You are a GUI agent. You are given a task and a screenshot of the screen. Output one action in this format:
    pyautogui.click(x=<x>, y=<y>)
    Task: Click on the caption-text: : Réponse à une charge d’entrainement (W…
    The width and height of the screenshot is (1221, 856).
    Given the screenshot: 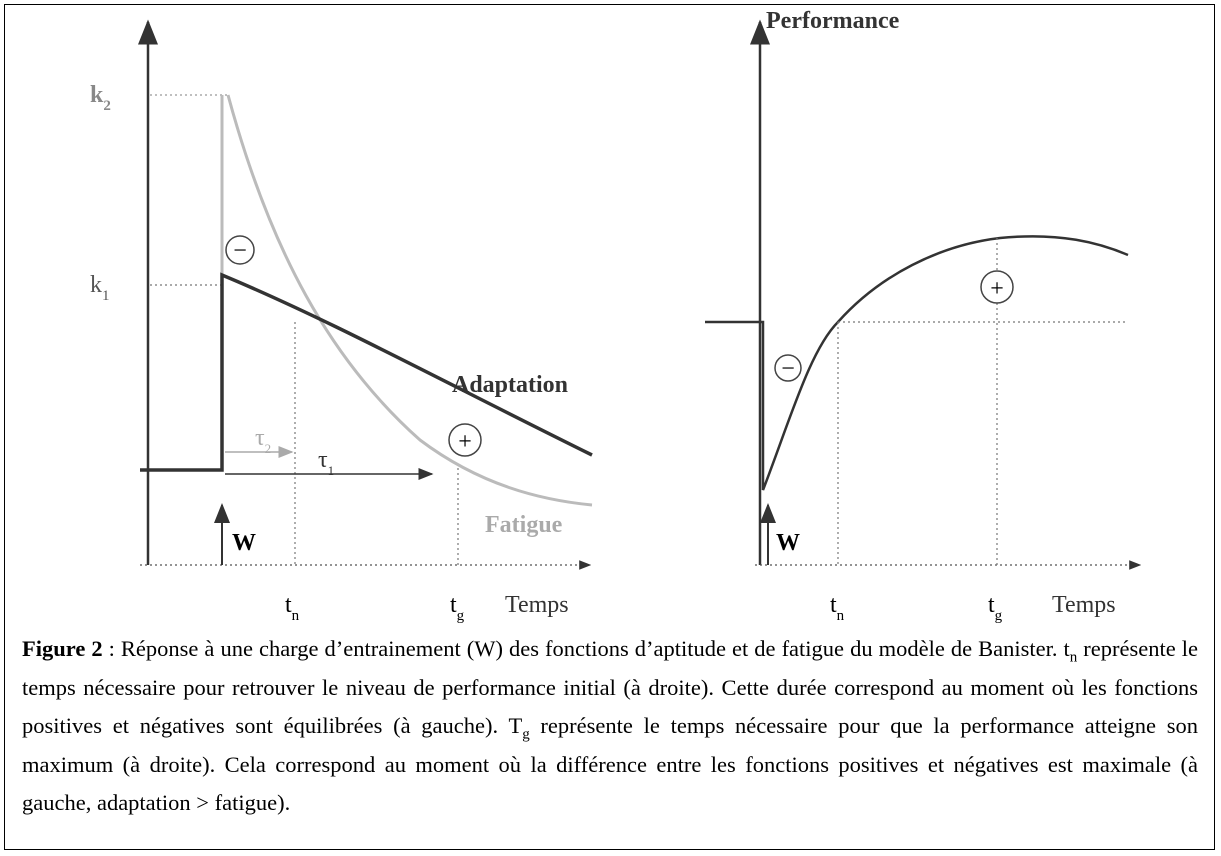 What is the action you would take?
    pyautogui.click(x=586, y=648)
    